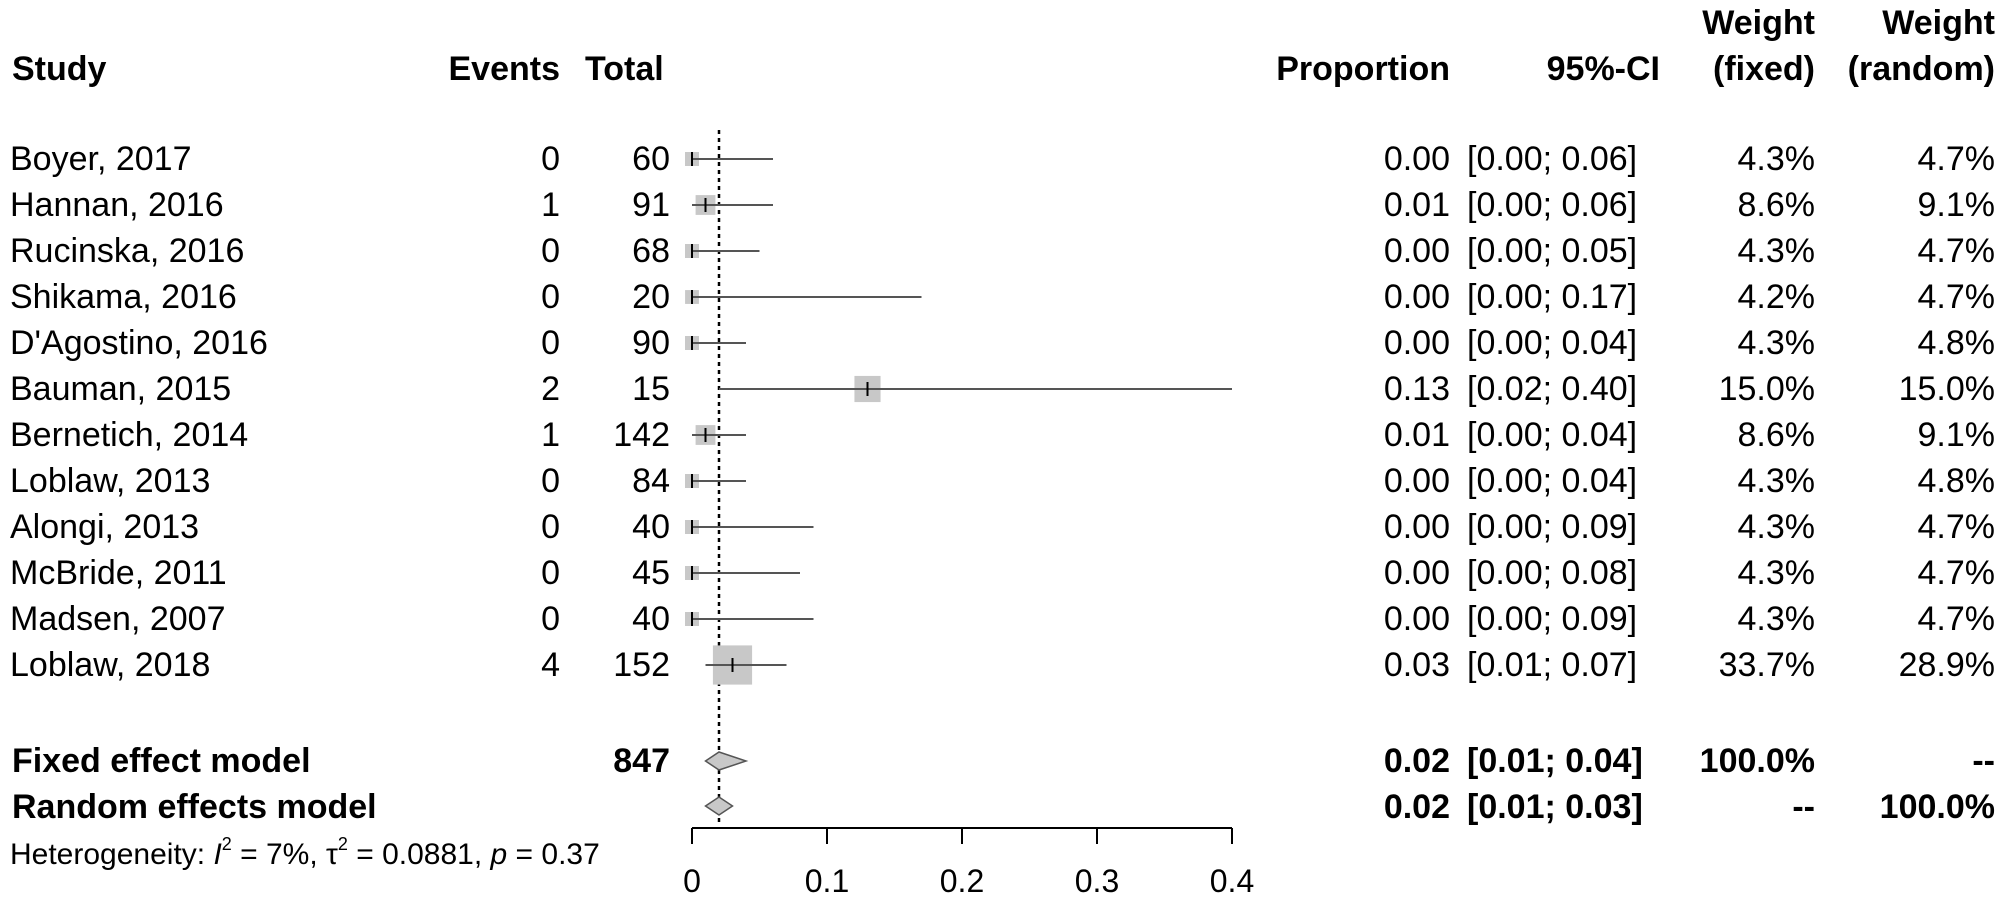 Image resolution: width=2000 pixels, height=915 pixels. I want to click on study-name: Madsen, 2007, so click(118, 619).